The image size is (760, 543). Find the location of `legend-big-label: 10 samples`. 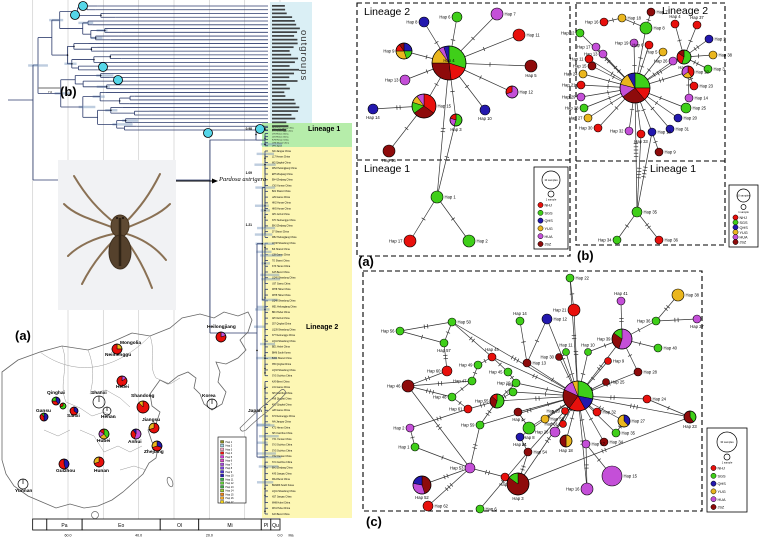

legend-big-label: 10 samples is located at coordinates (551, 180).